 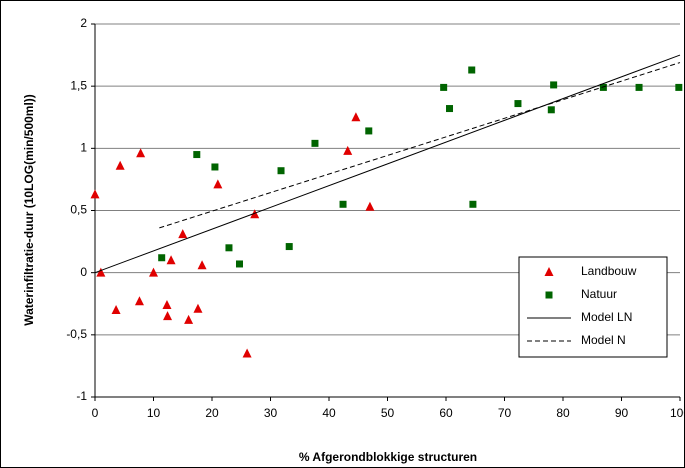 I want to click on x-tick-label: 10, so click(x=154, y=413).